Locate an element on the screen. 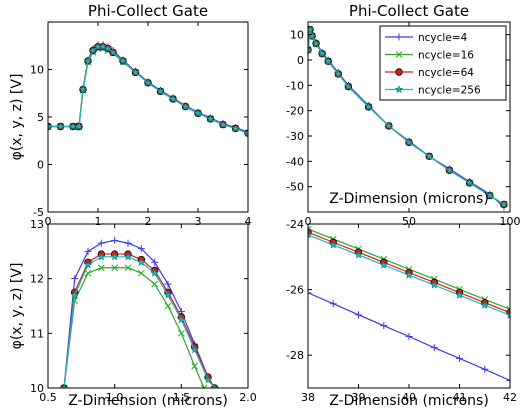  x-tick-label: 1.5 is located at coordinates (182, 397).